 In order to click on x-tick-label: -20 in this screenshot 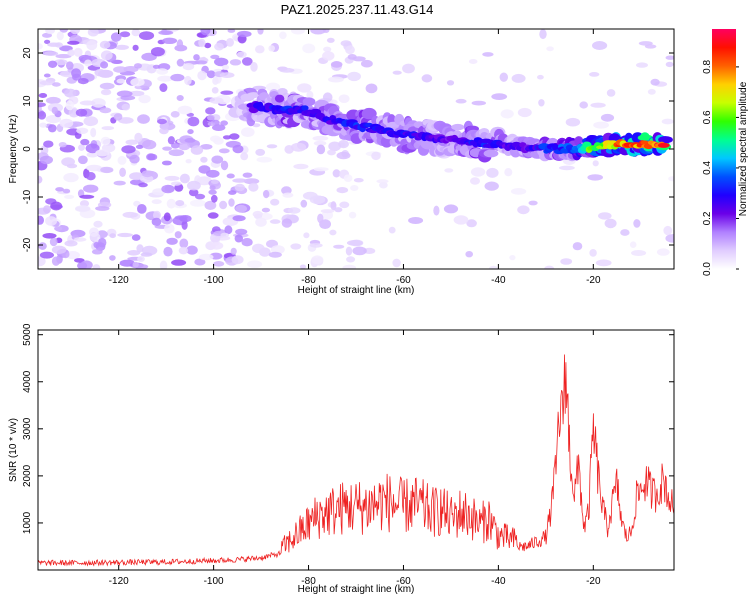, I will do `click(593, 581)`.